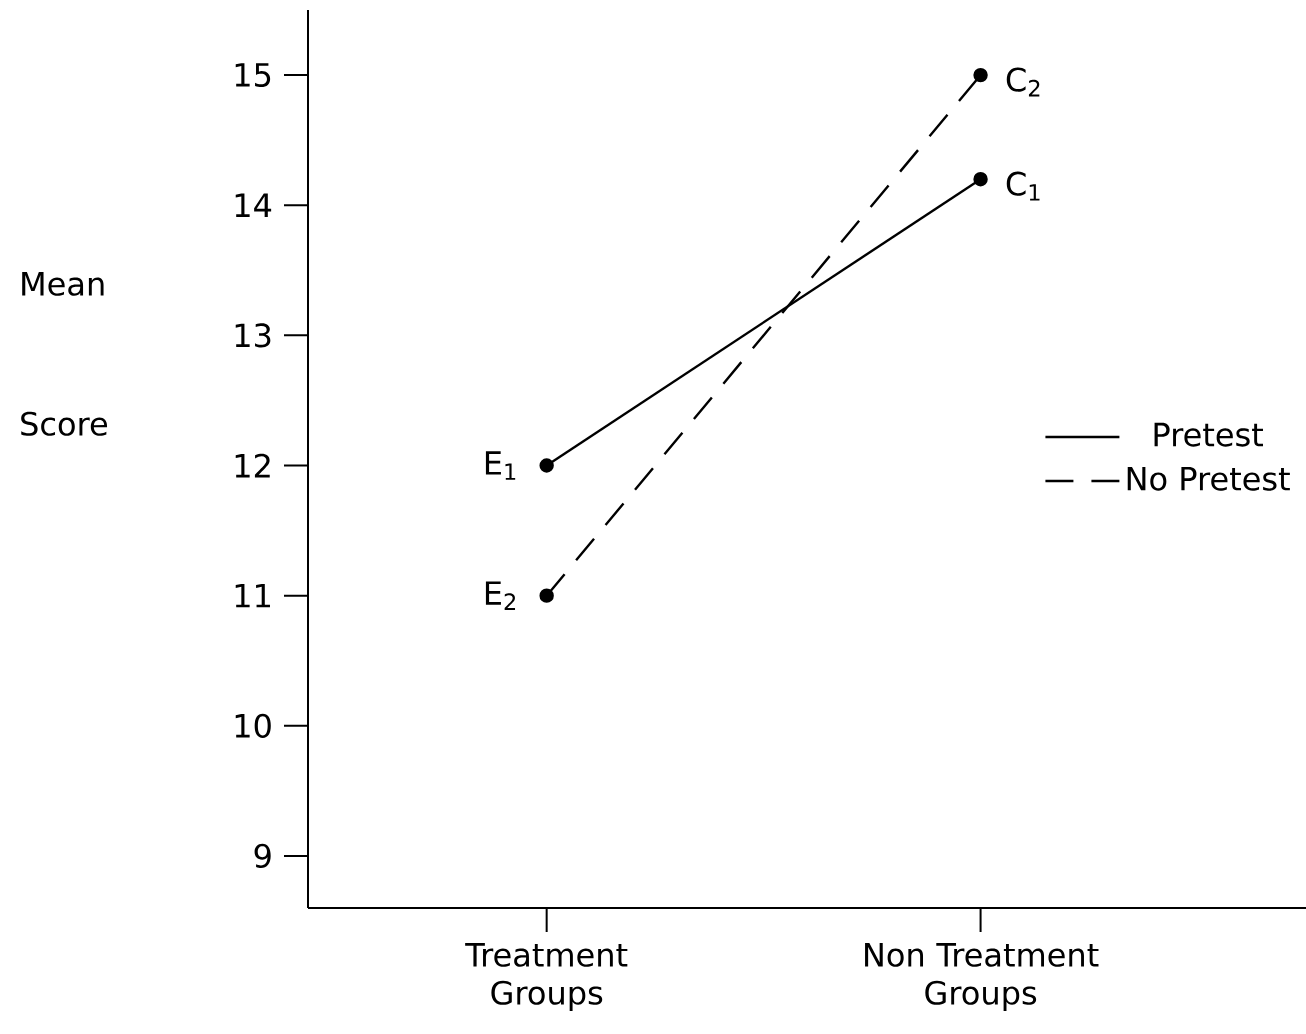  Describe the element at coordinates (252, 595) in the screenshot. I see `y-tick-label: 11` at that location.